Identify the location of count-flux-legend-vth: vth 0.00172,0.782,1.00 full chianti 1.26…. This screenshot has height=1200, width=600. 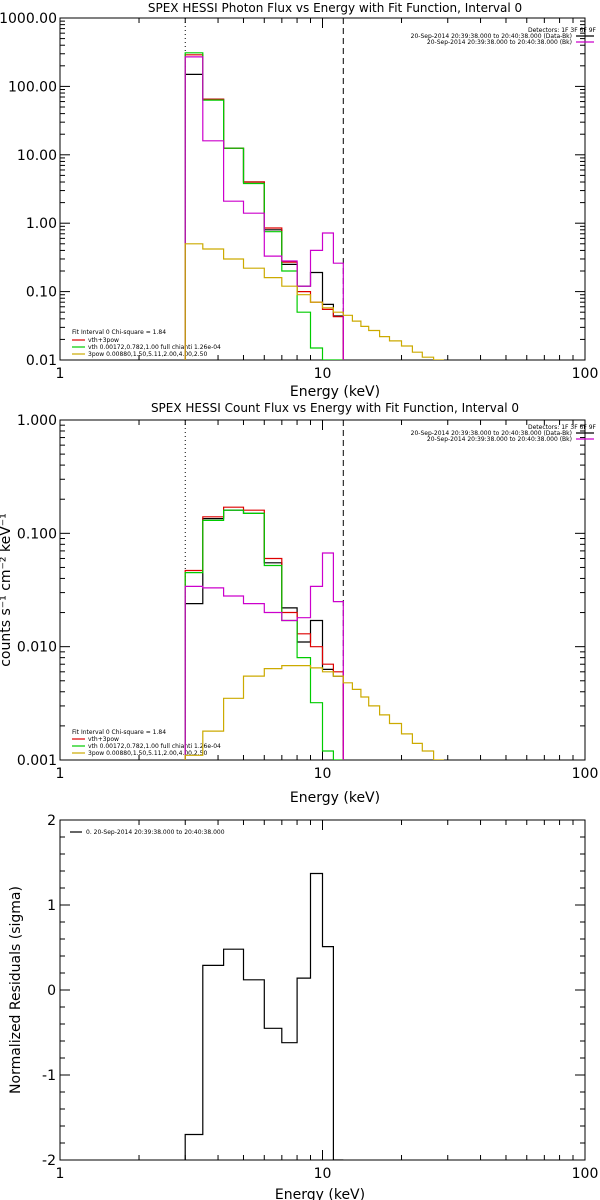
(154, 746).